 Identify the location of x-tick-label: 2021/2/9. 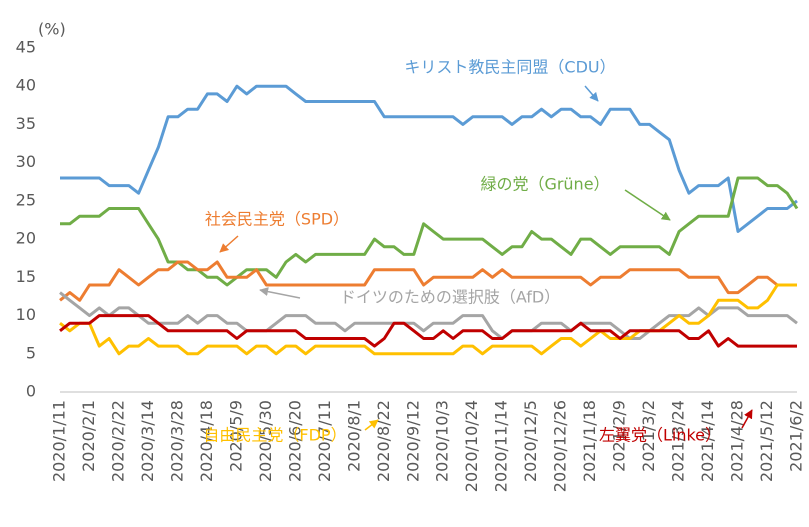
(619, 436).